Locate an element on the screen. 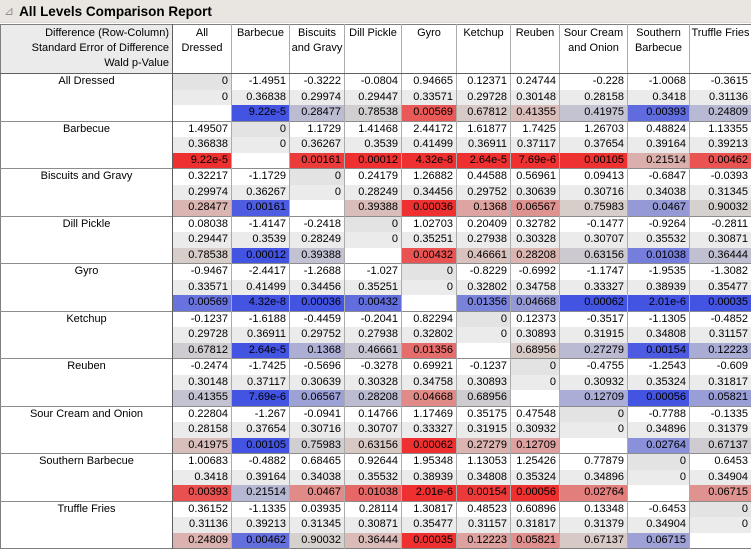 The height and width of the screenshot is (556, 751). std-error-cell: 0.30707 is located at coordinates (373, 430).